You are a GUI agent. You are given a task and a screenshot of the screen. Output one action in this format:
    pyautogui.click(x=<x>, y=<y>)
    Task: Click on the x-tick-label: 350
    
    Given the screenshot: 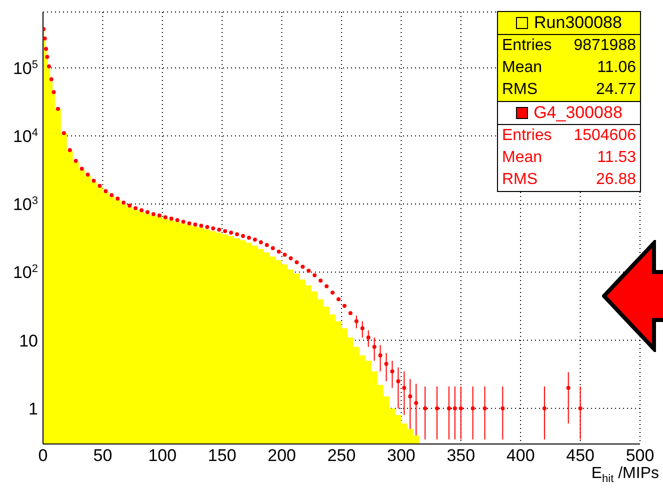 What is the action you would take?
    pyautogui.click(x=461, y=455)
    